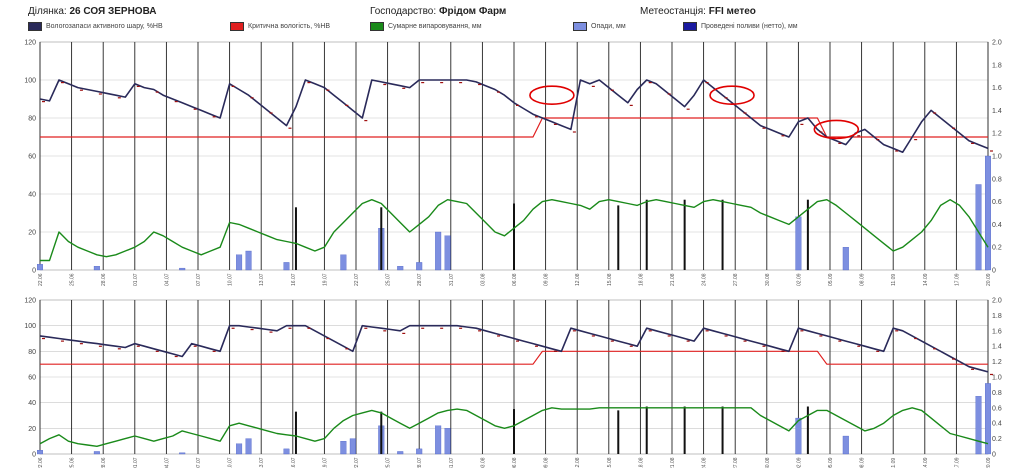 The height and width of the screenshot is (468, 1019). What do you see at coordinates (997, 393) in the screenshot?
I see `bottom-right-tick-label: 0.8` at bounding box center [997, 393].